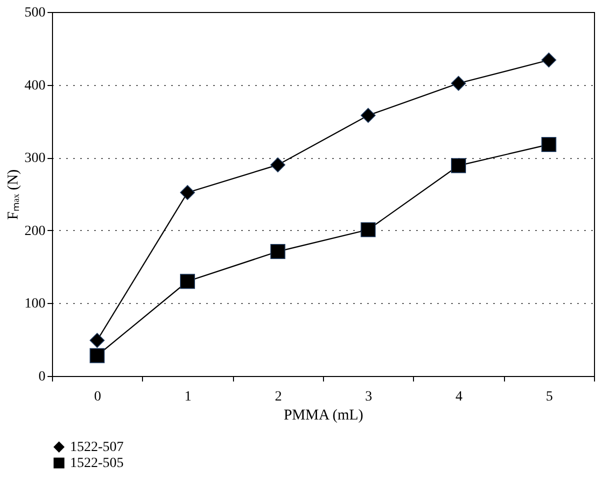  What do you see at coordinates (97, 463) in the screenshot?
I see `legend-label: 1522-505` at bounding box center [97, 463].